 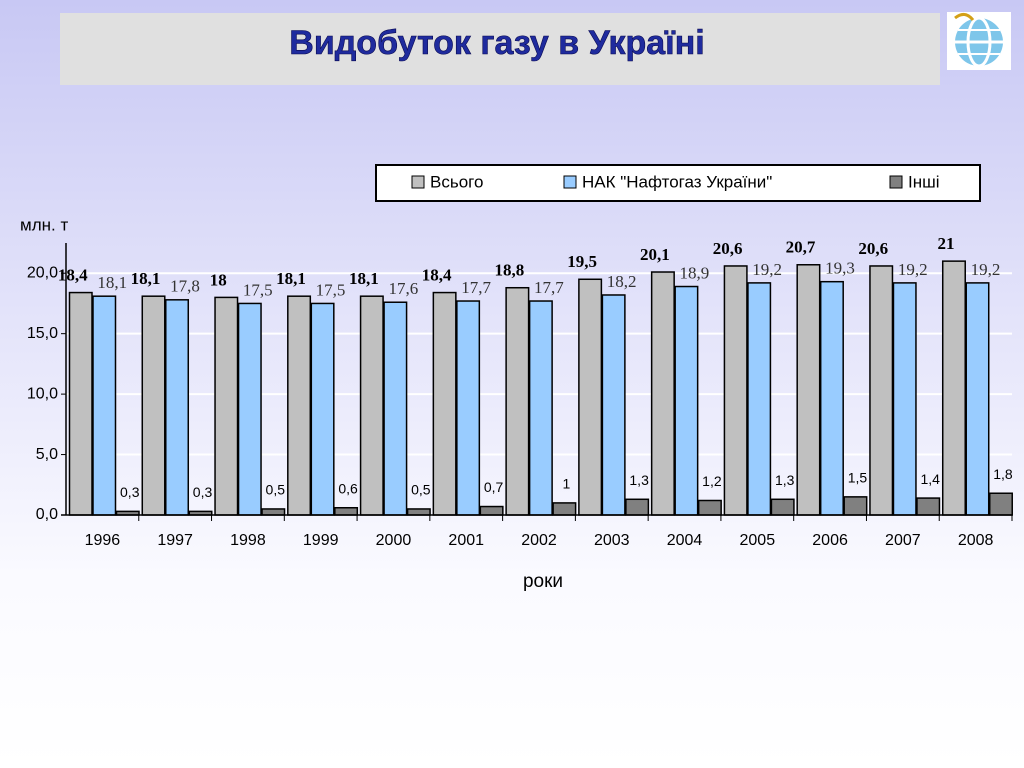 What do you see at coordinates (44, 224) in the screenshot?
I see `y-axis-label: млн. т` at bounding box center [44, 224].